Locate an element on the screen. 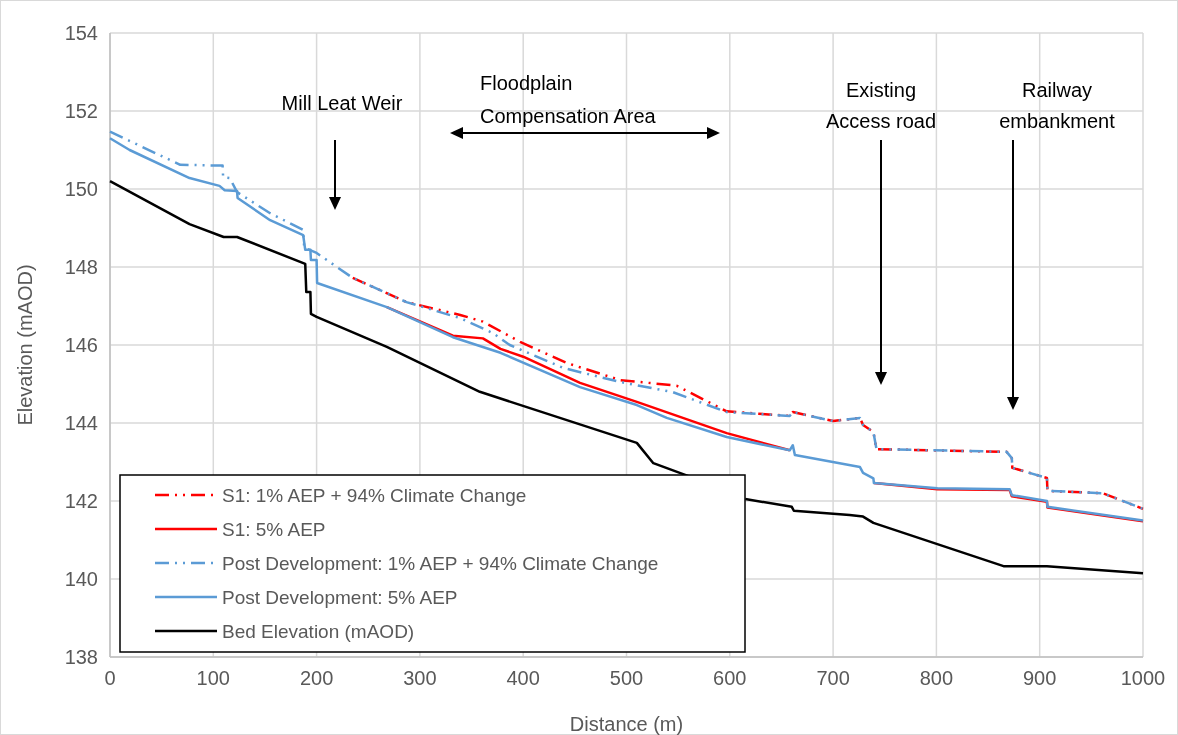 Image resolution: width=1178 pixels, height=735 pixels. y-tick-label: 146 is located at coordinates (81, 345).